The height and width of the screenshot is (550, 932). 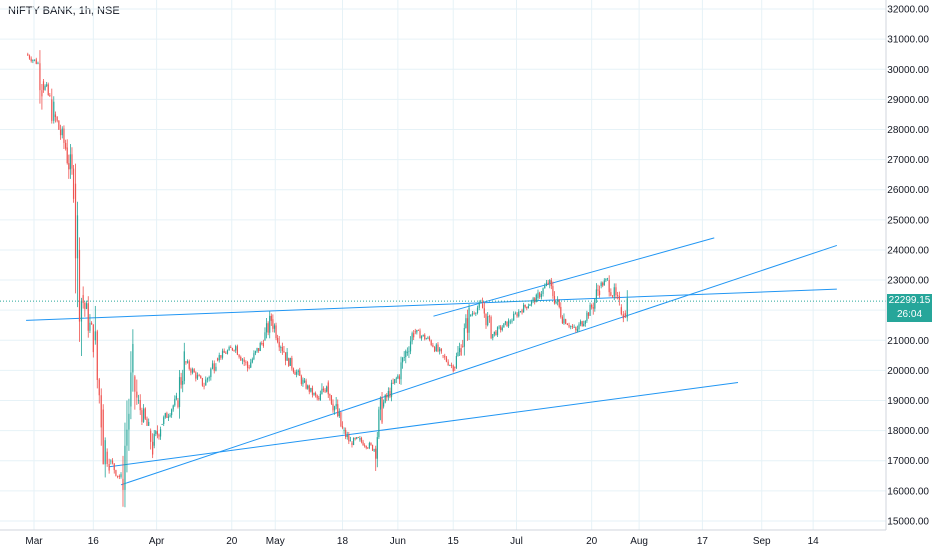 I want to click on last-price-label: 22299.15, so click(x=909, y=301).